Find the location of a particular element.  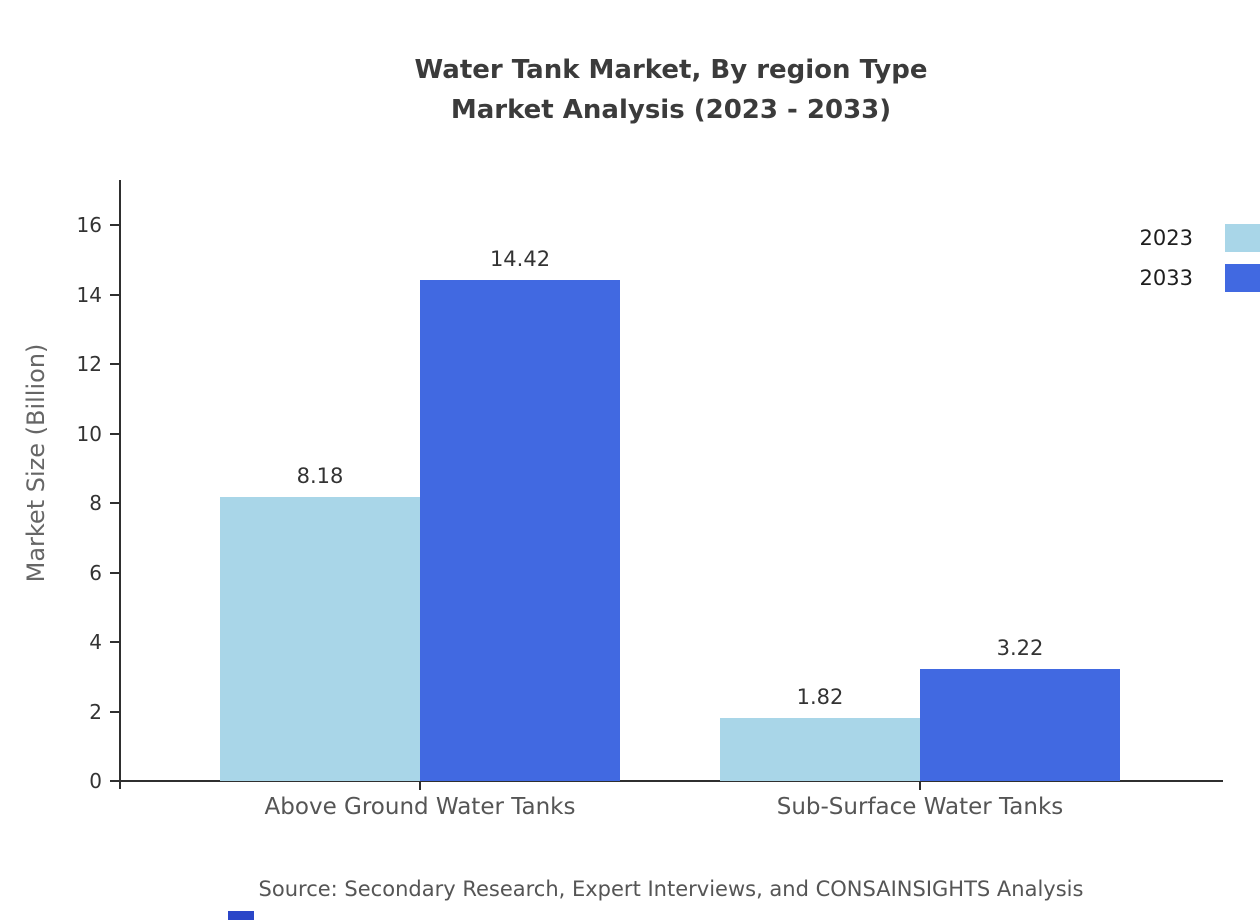

bottom-watermark-fragment is located at coordinates (241, 915).